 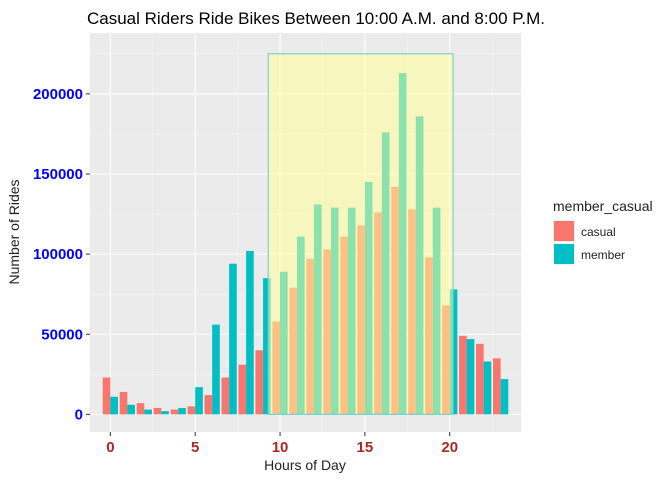 I want to click on legend-swatch-casual, so click(x=564, y=231).